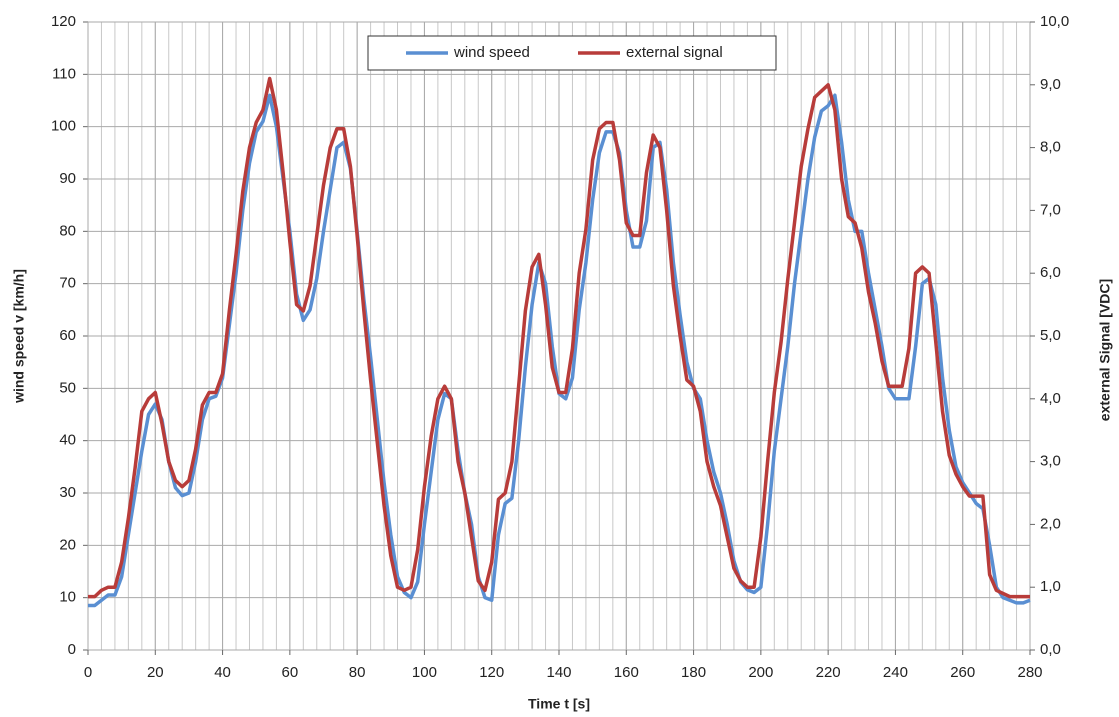 This screenshot has width=1119, height=717. Describe the element at coordinates (67, 230) in the screenshot. I see `y-tick-label: 80` at that location.